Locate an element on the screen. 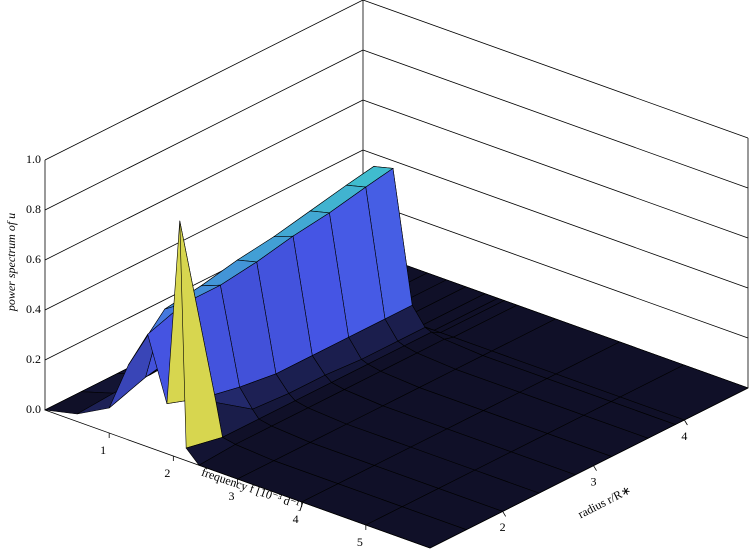 The height and width of the screenshot is (554, 753). z-tick-label: 0.4 is located at coordinates (33, 309).